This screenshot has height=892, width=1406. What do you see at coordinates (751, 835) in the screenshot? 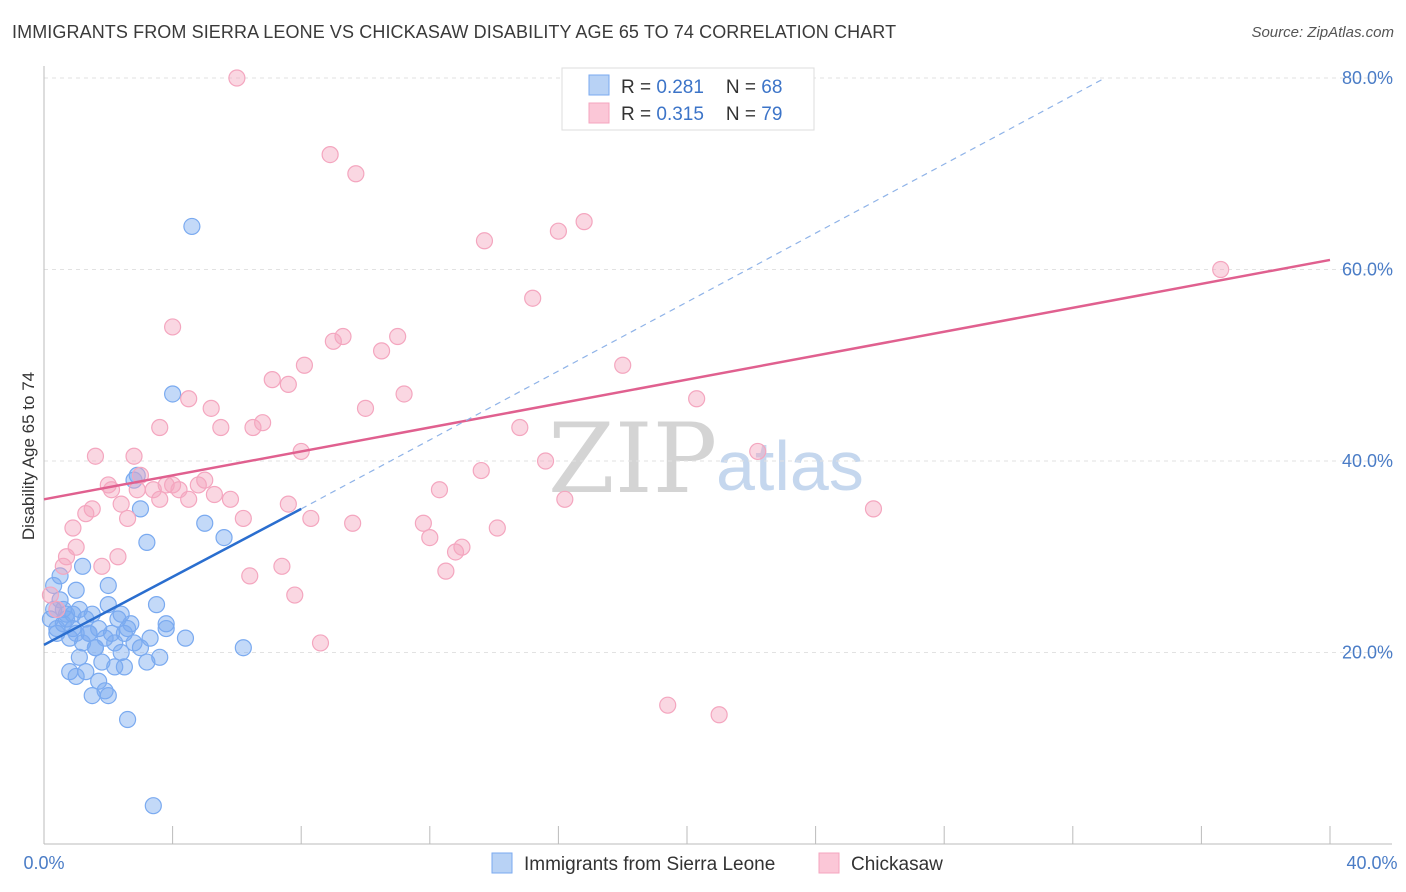
I see `x-ticks` at bounding box center [751, 835].